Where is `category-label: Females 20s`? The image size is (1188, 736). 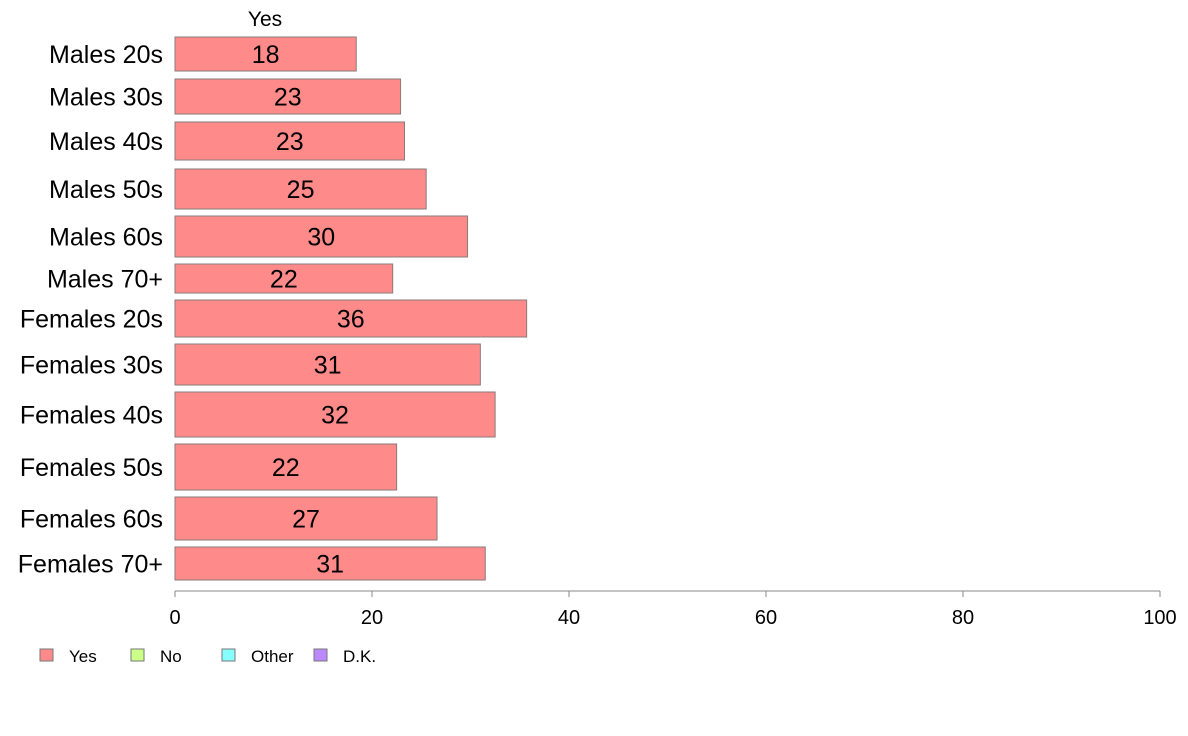 category-label: Females 20s is located at coordinates (91, 320).